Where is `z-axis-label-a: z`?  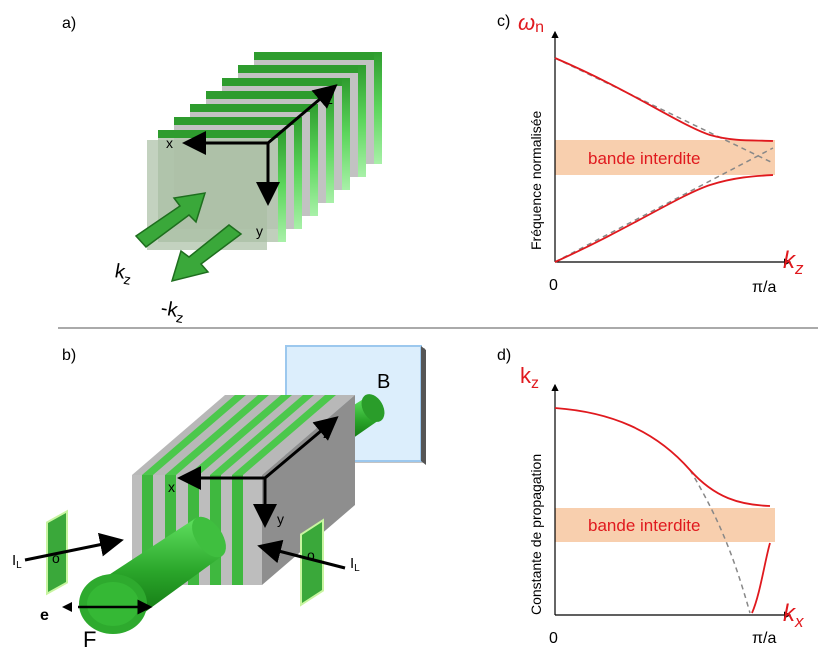 z-axis-label-a: z is located at coordinates (329, 99).